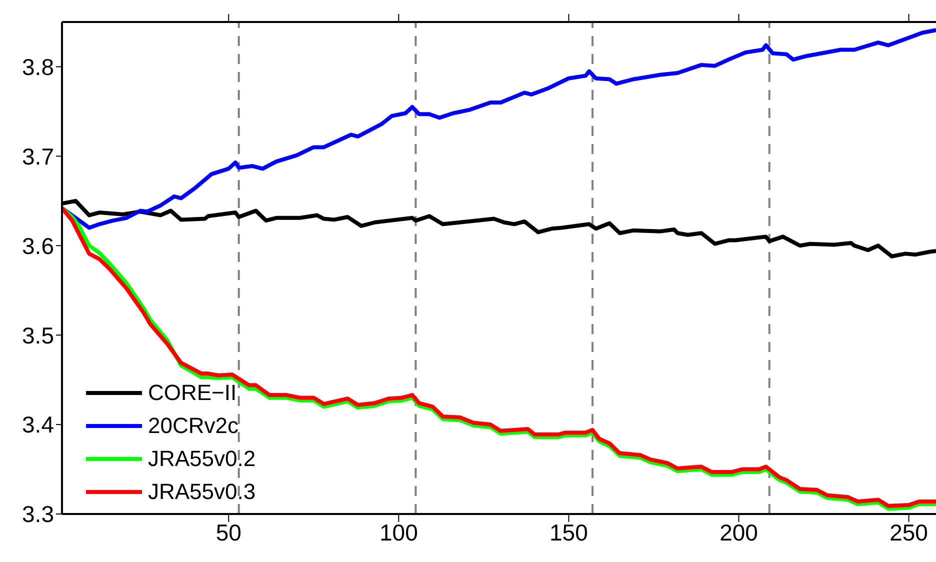 The height and width of the screenshot is (562, 936). What do you see at coordinates (569, 532) in the screenshot?
I see `x-tick-label: 150` at bounding box center [569, 532].